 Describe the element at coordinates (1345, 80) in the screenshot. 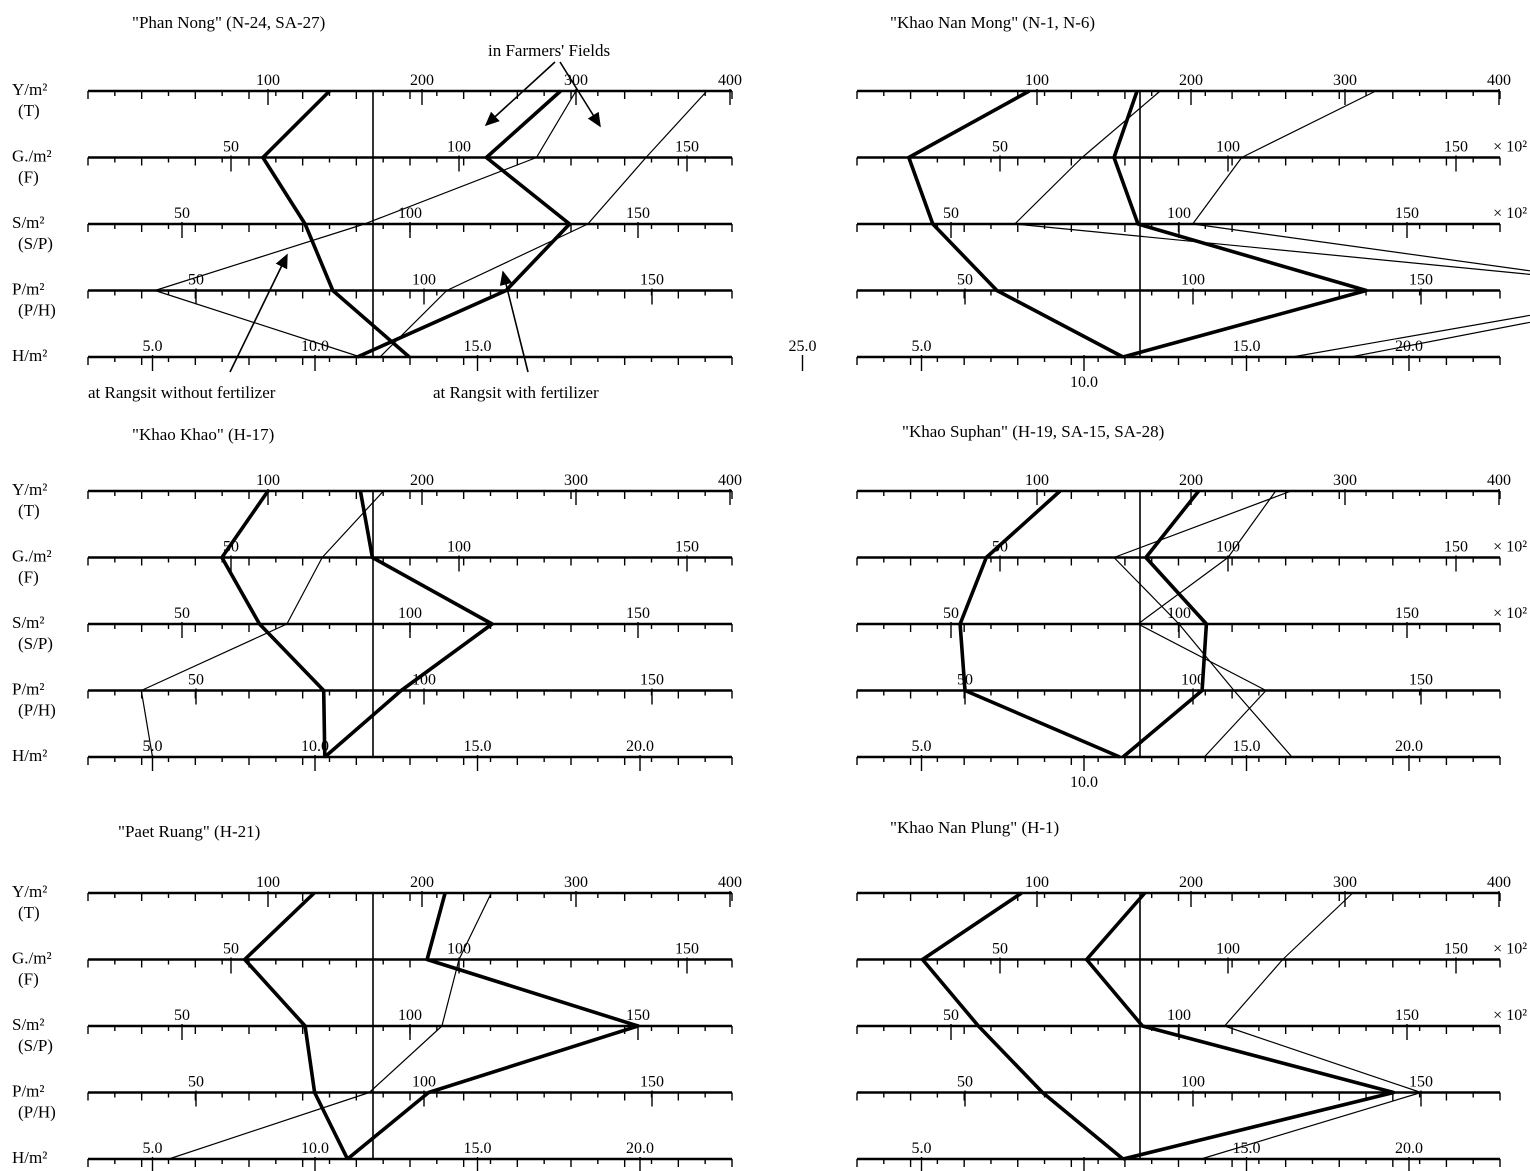

I see `tick-label: 300` at that location.